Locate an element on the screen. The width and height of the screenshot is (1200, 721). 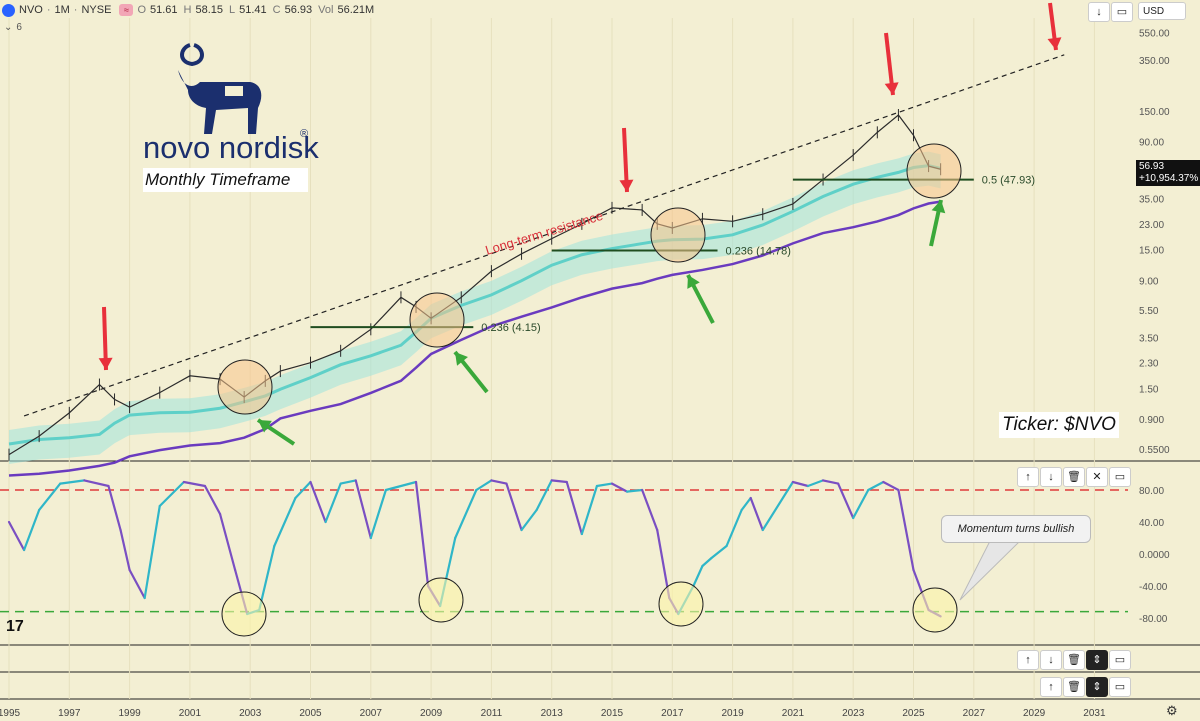
gear-icon: ⚙ is located at coordinates (1172, 710).